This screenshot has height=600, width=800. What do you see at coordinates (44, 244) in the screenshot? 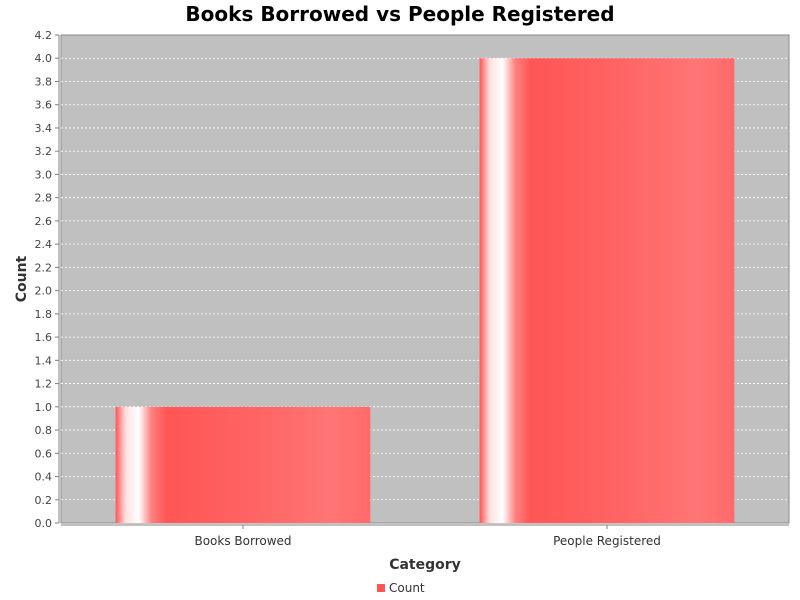
I see `y-tick-label: 2.4` at bounding box center [44, 244].